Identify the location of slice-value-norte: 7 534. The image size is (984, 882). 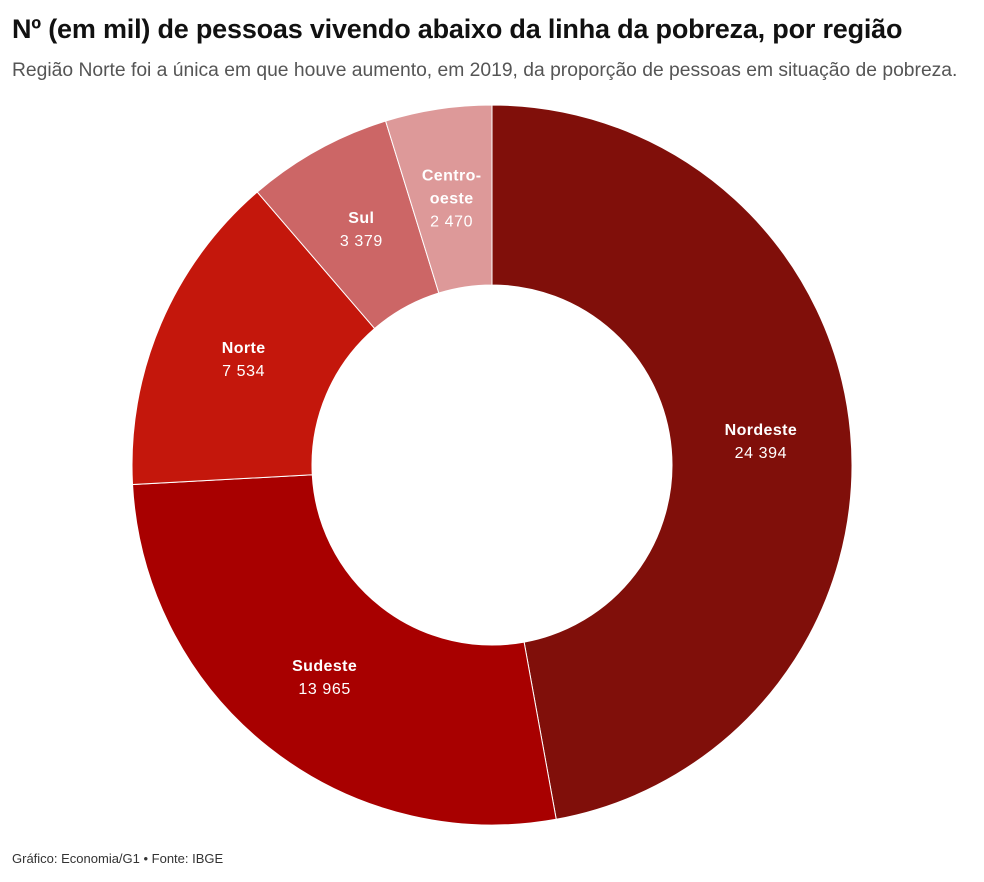
(243, 371).